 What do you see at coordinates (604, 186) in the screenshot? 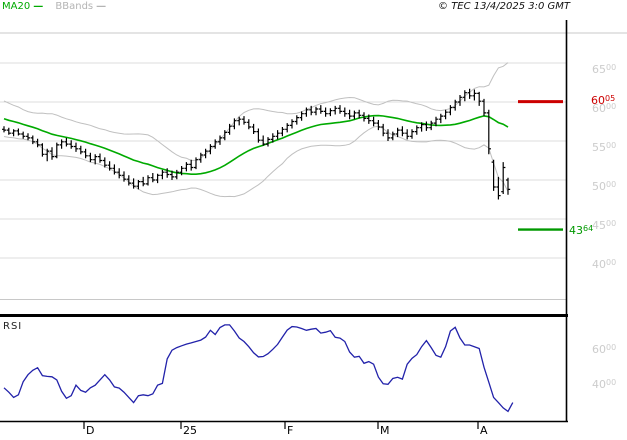
I see `price-axis-label: 5000` at bounding box center [604, 186].